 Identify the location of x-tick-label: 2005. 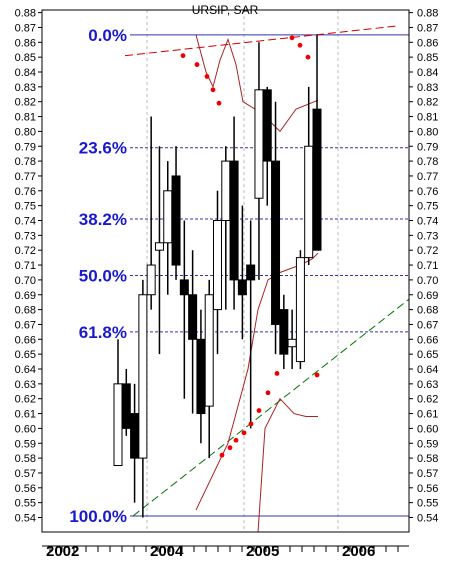
(262, 551).